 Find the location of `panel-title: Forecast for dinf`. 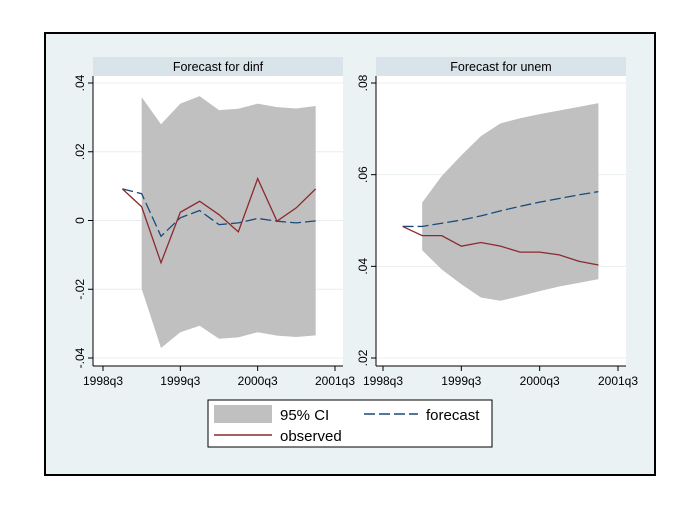

panel-title: Forecast for dinf is located at coordinates (218, 67).